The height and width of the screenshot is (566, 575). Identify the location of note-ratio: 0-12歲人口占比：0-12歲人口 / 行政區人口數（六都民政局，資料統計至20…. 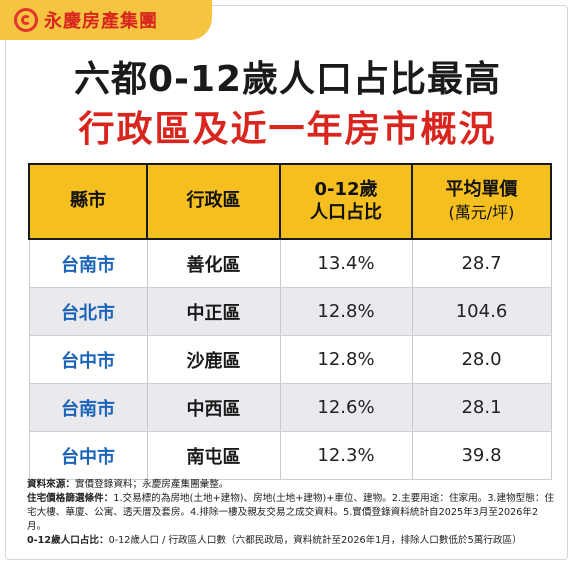
(274, 540).